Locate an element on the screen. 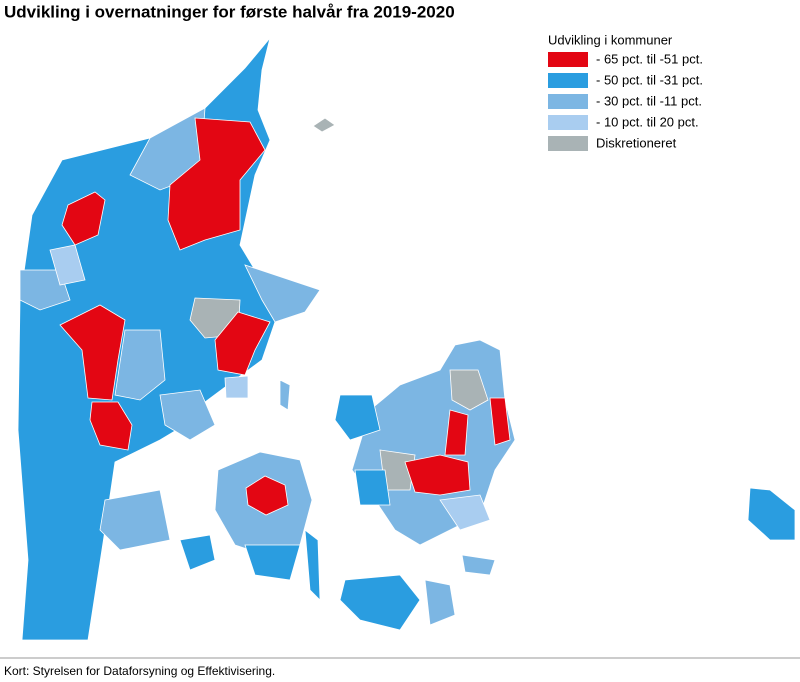 Image resolution: width=800 pixels, height=682 pixels. salling-area is located at coordinates (67, 265).